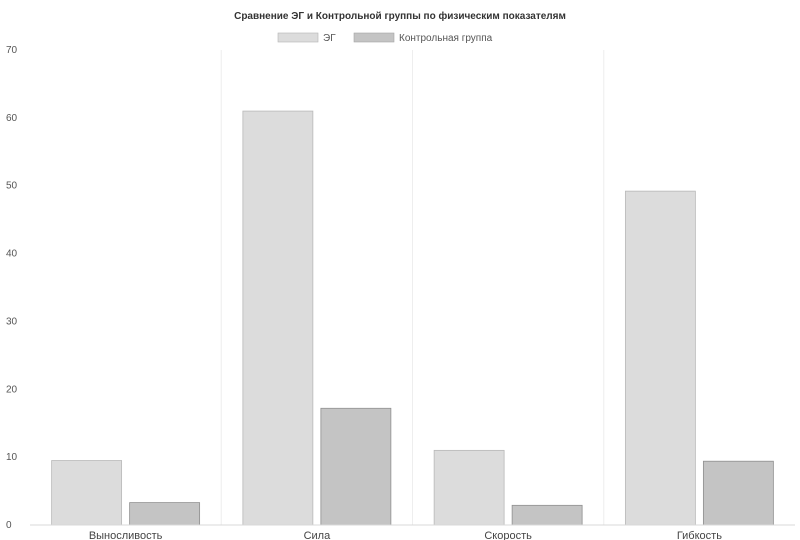  I want to click on legend-swatch-eg, so click(298, 37).